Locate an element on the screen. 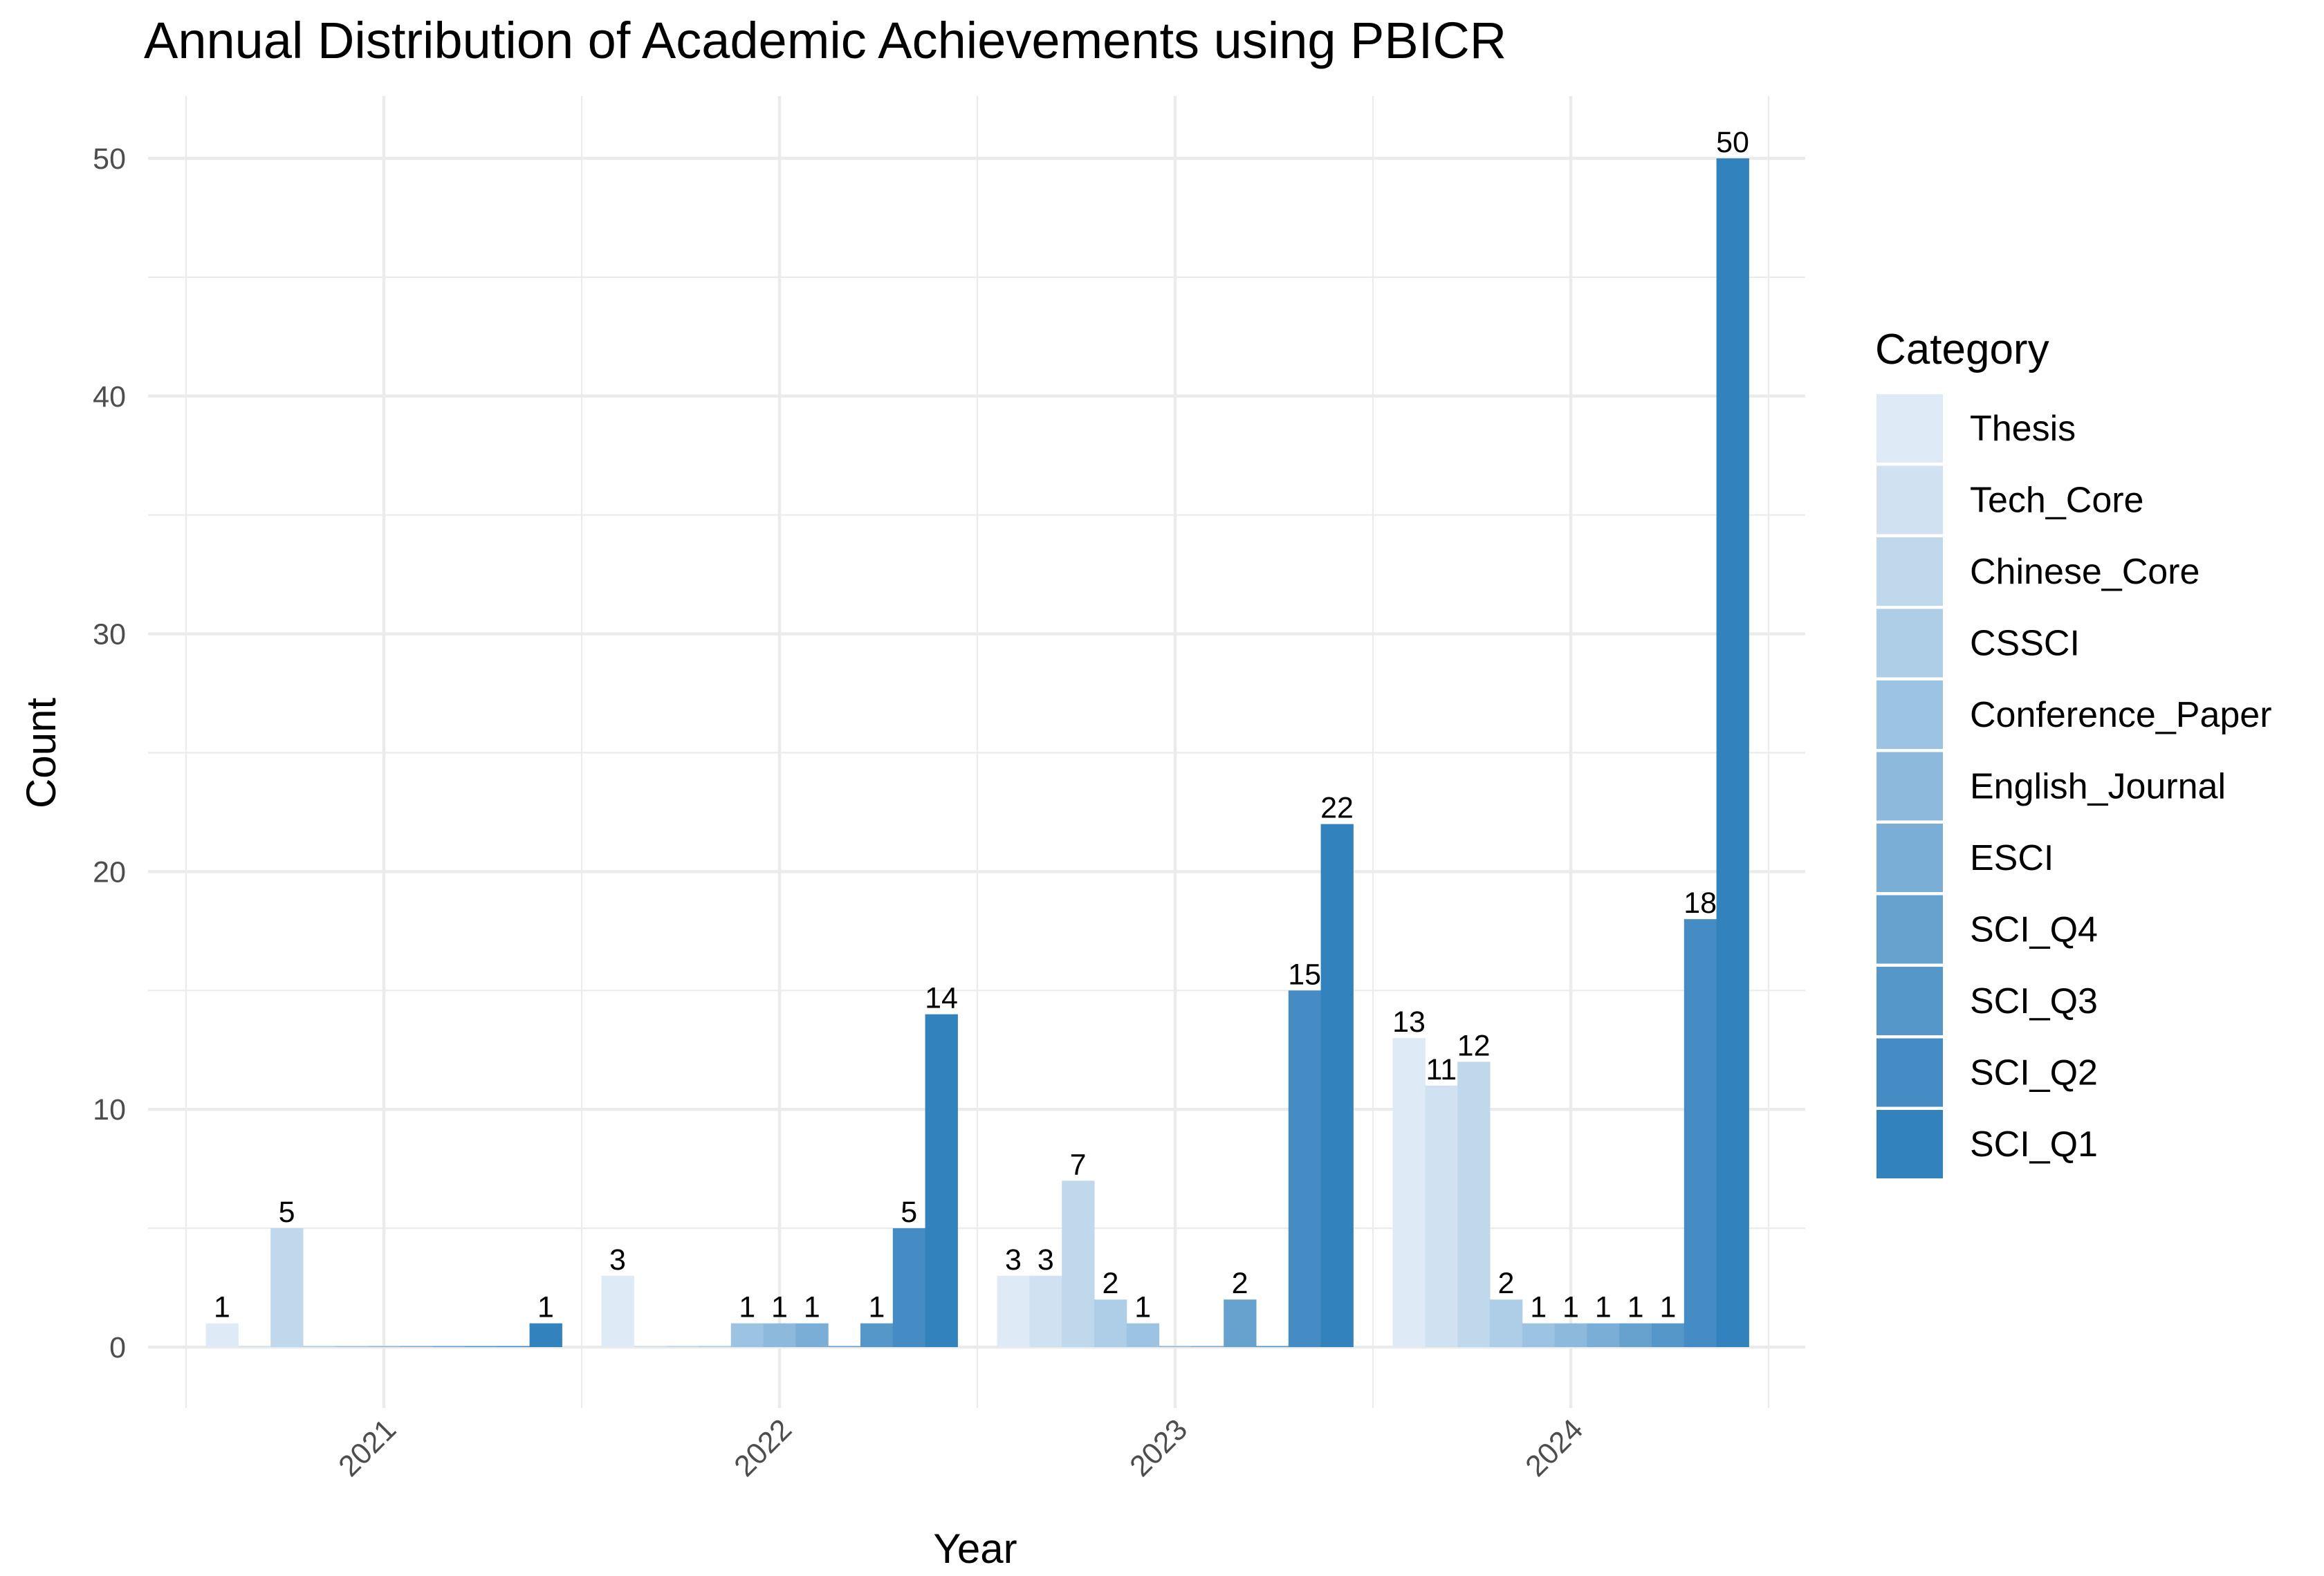 The height and width of the screenshot is (1576, 2324). bar-english-journal-2024 is located at coordinates (1570, 1335).